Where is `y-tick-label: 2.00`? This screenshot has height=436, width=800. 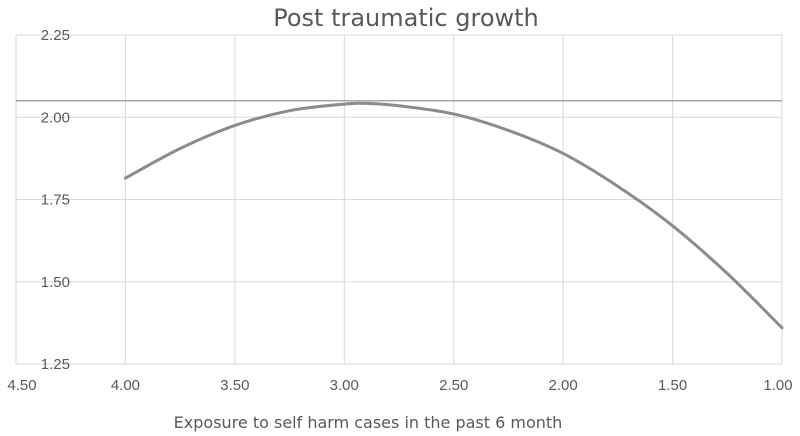 y-tick-label: 2.00 is located at coordinates (55, 117).